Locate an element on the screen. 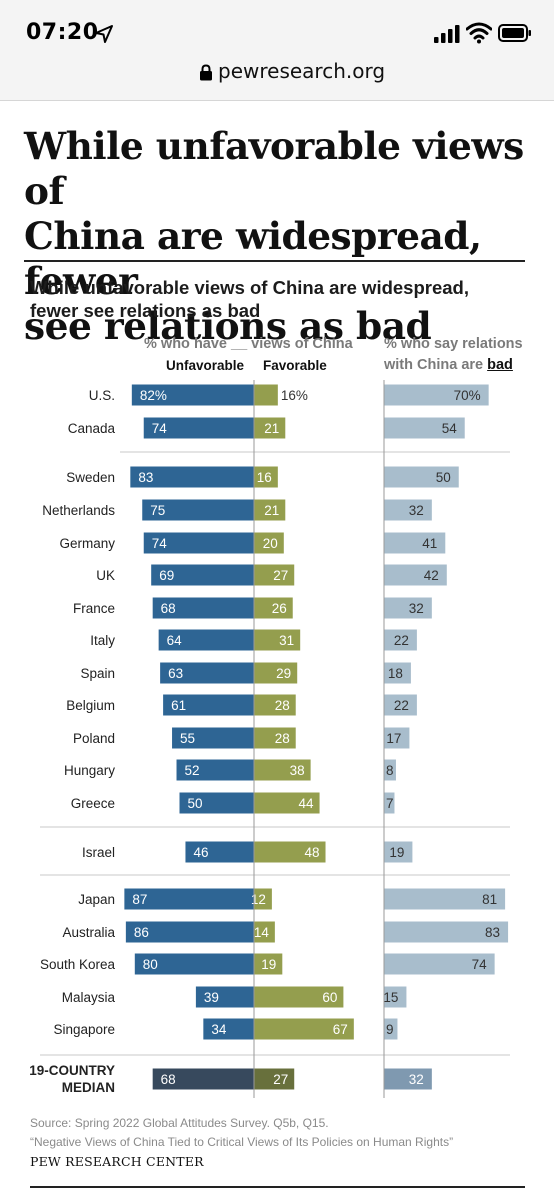 The image size is (554, 1200). bad-relations-value: 15 is located at coordinates (390, 997).